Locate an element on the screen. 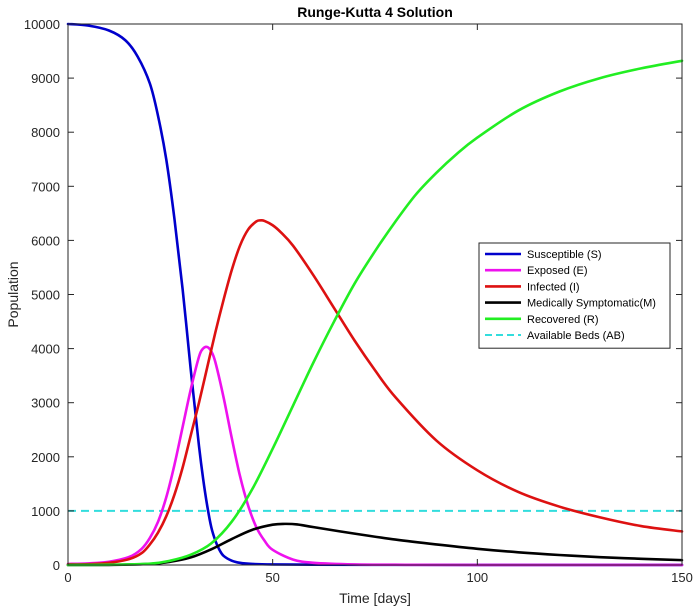  legend-label: Susceptible (S) is located at coordinates (564, 255).